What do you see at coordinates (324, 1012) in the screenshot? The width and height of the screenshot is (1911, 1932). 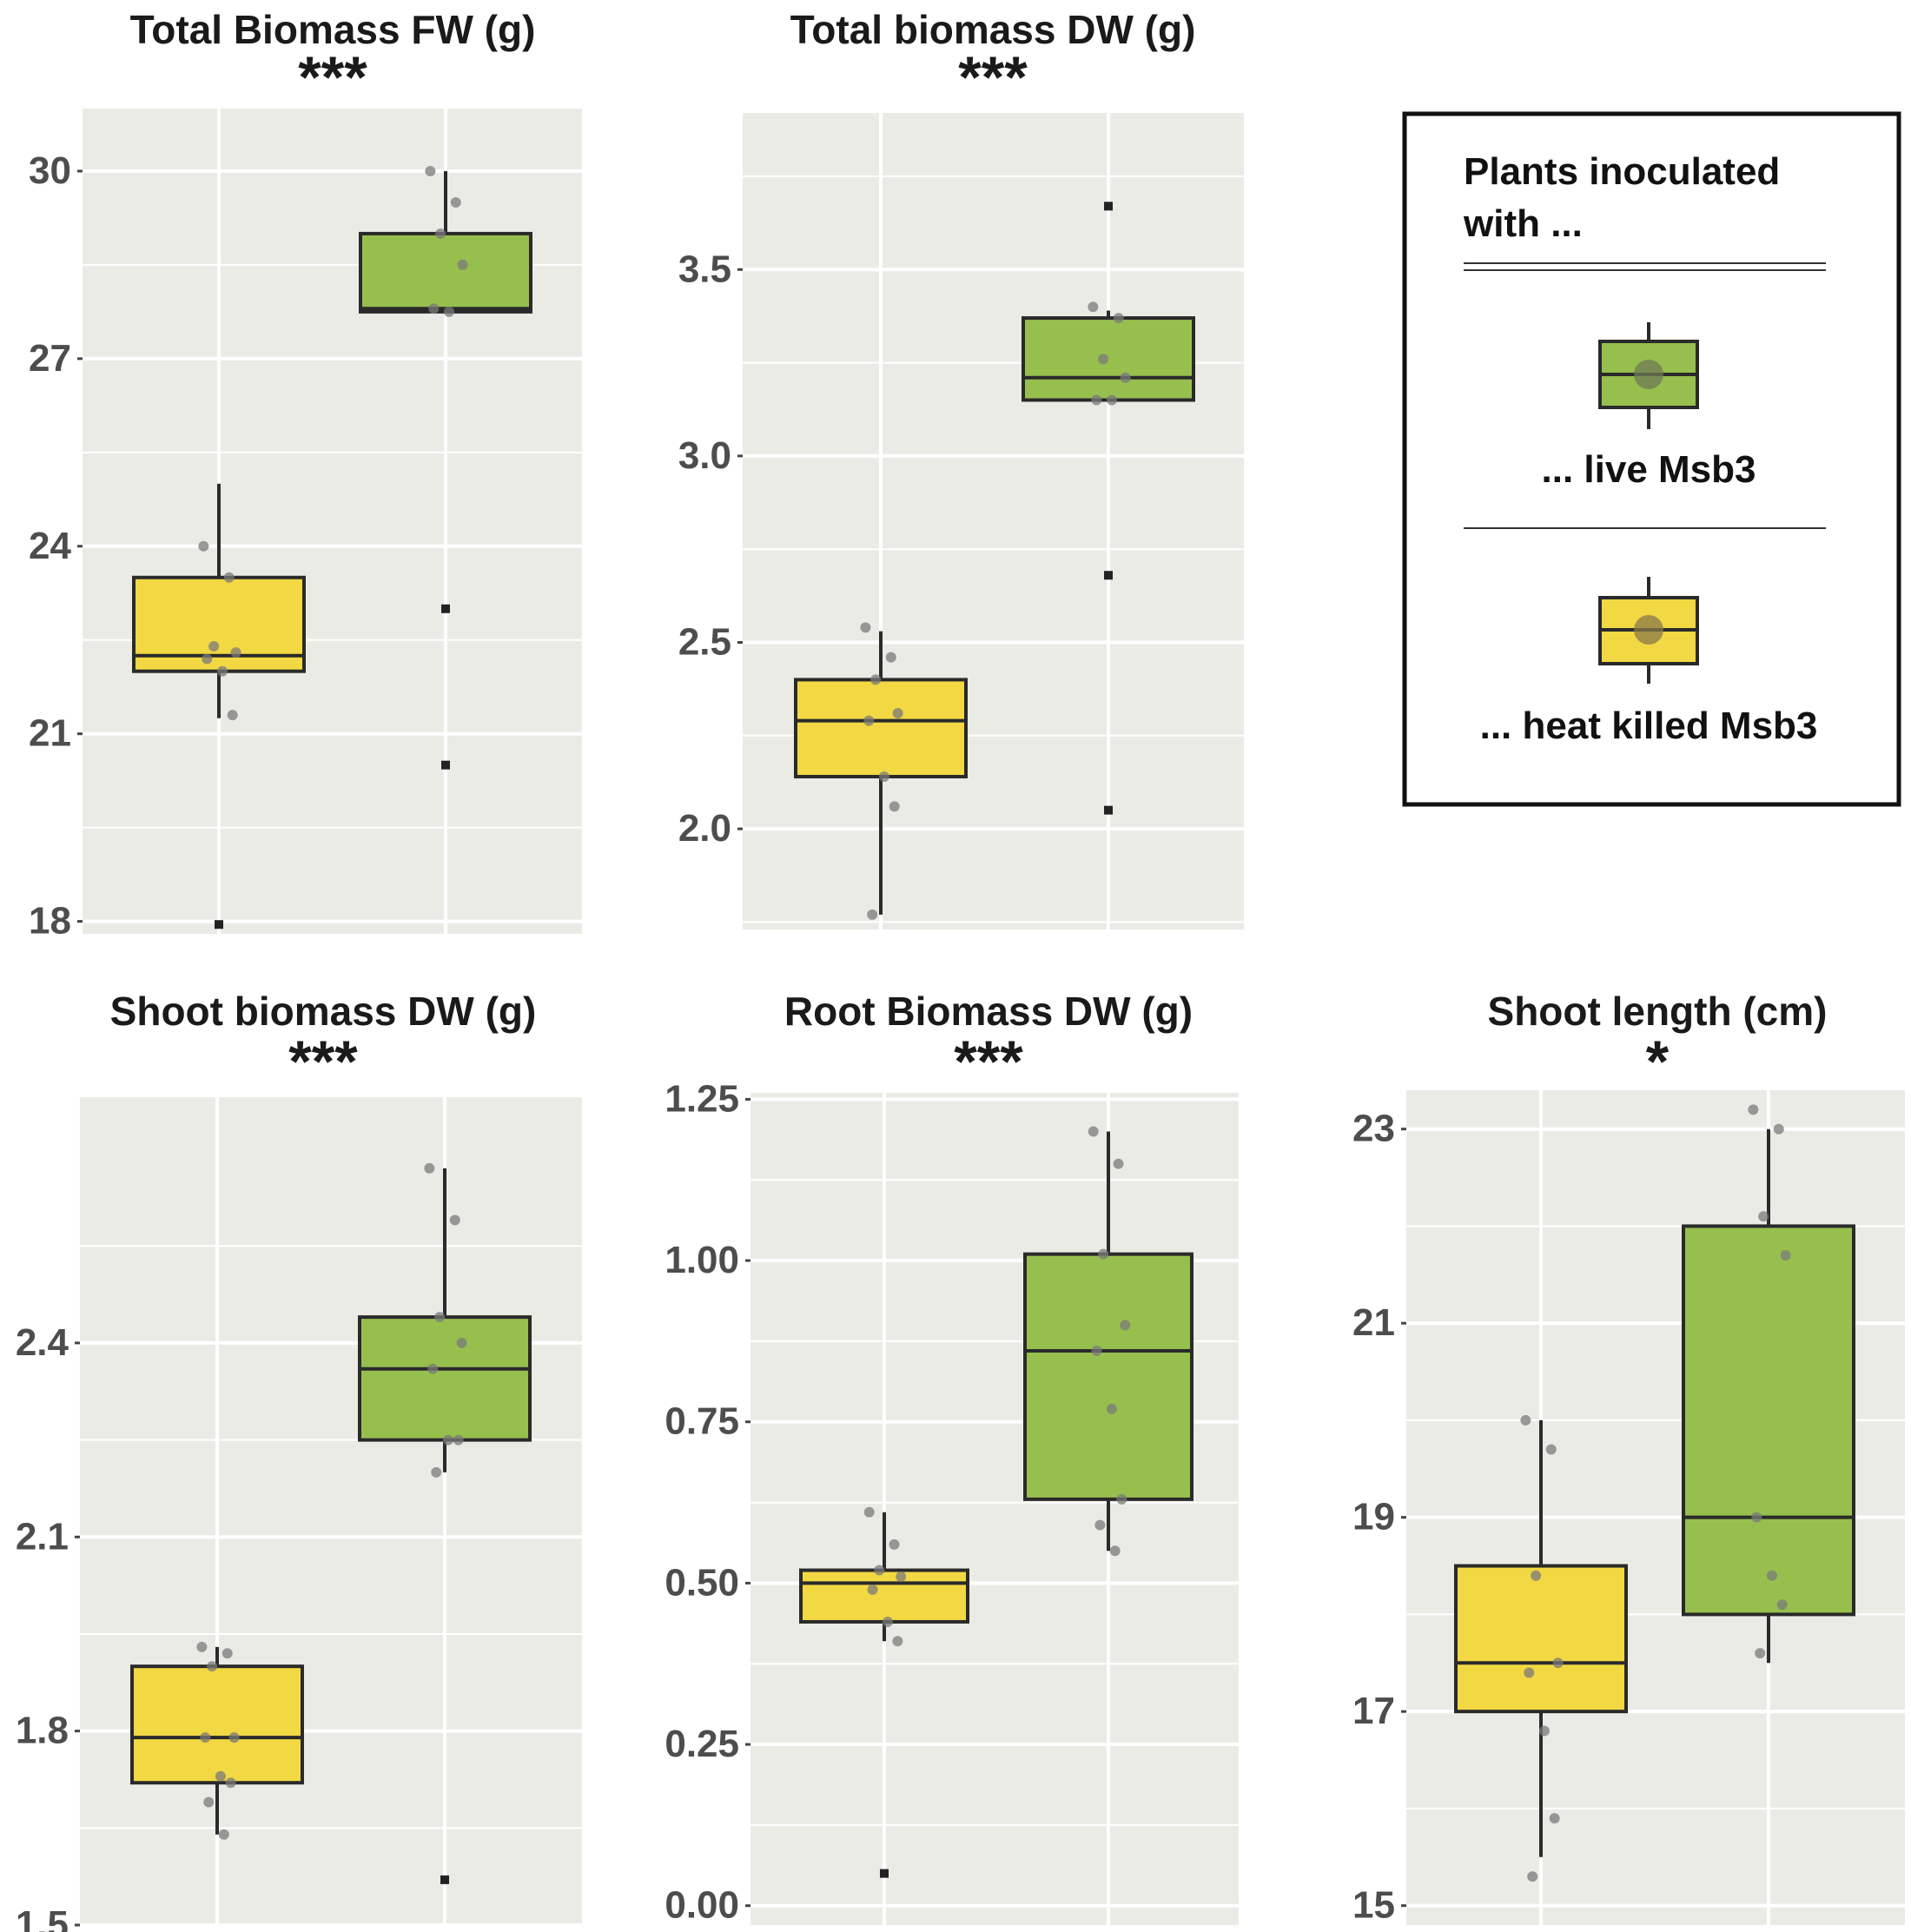 I see `panel-title: Shoot biomass DW (g)` at bounding box center [324, 1012].